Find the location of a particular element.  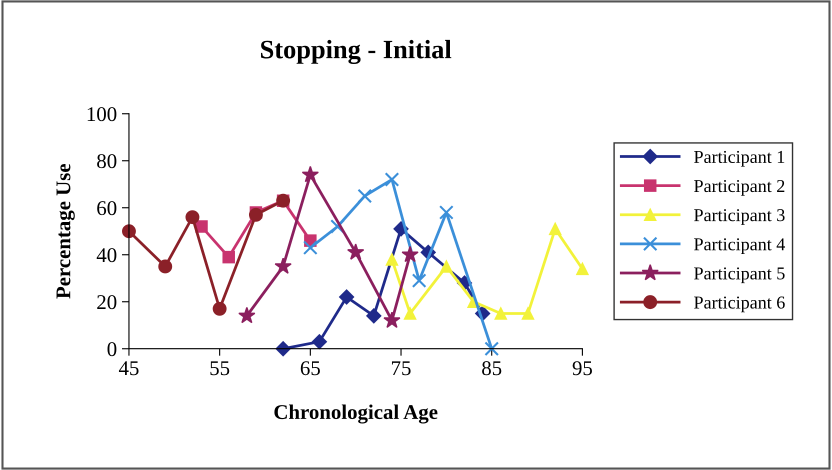

x-tick-label: 95 is located at coordinates (582, 368).